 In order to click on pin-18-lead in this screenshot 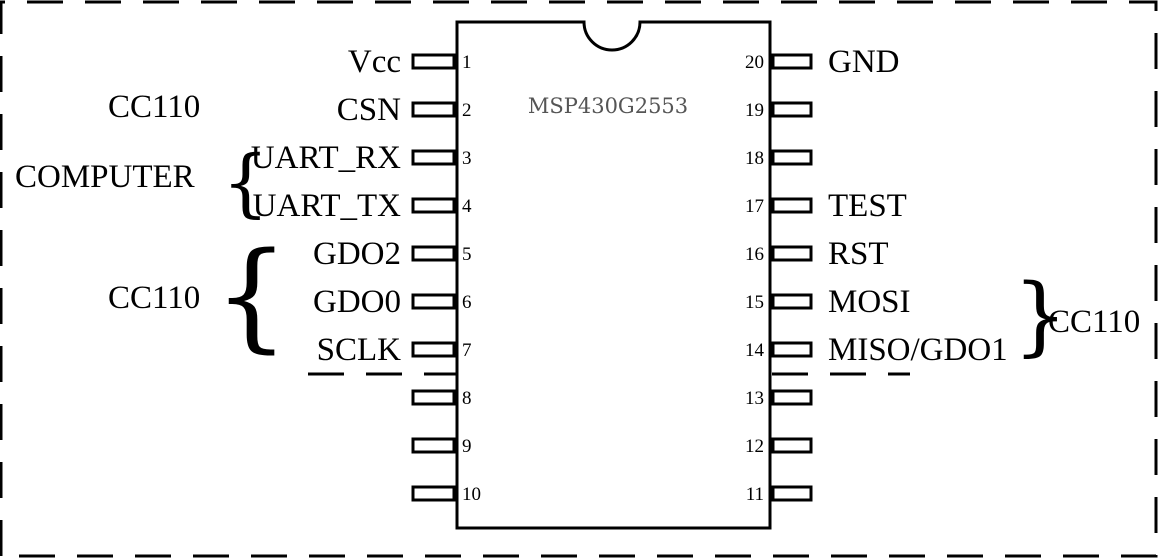, I will do `click(792, 157)`.